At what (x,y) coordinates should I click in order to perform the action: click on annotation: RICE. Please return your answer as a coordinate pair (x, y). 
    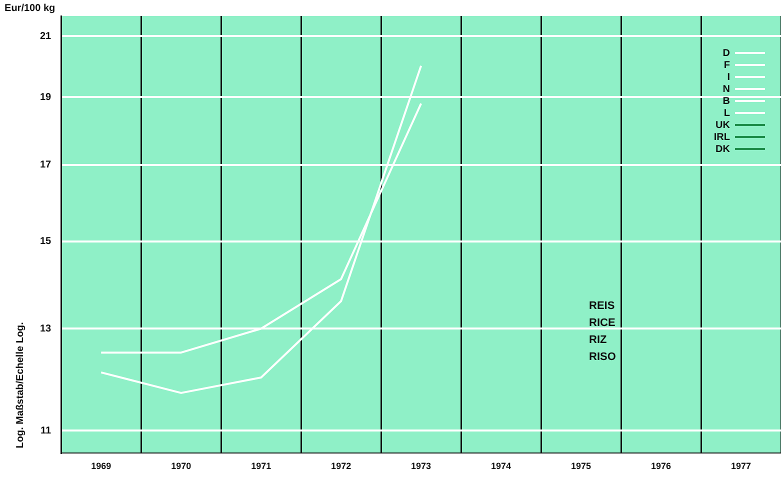
    Looking at the image, I should click on (602, 323).